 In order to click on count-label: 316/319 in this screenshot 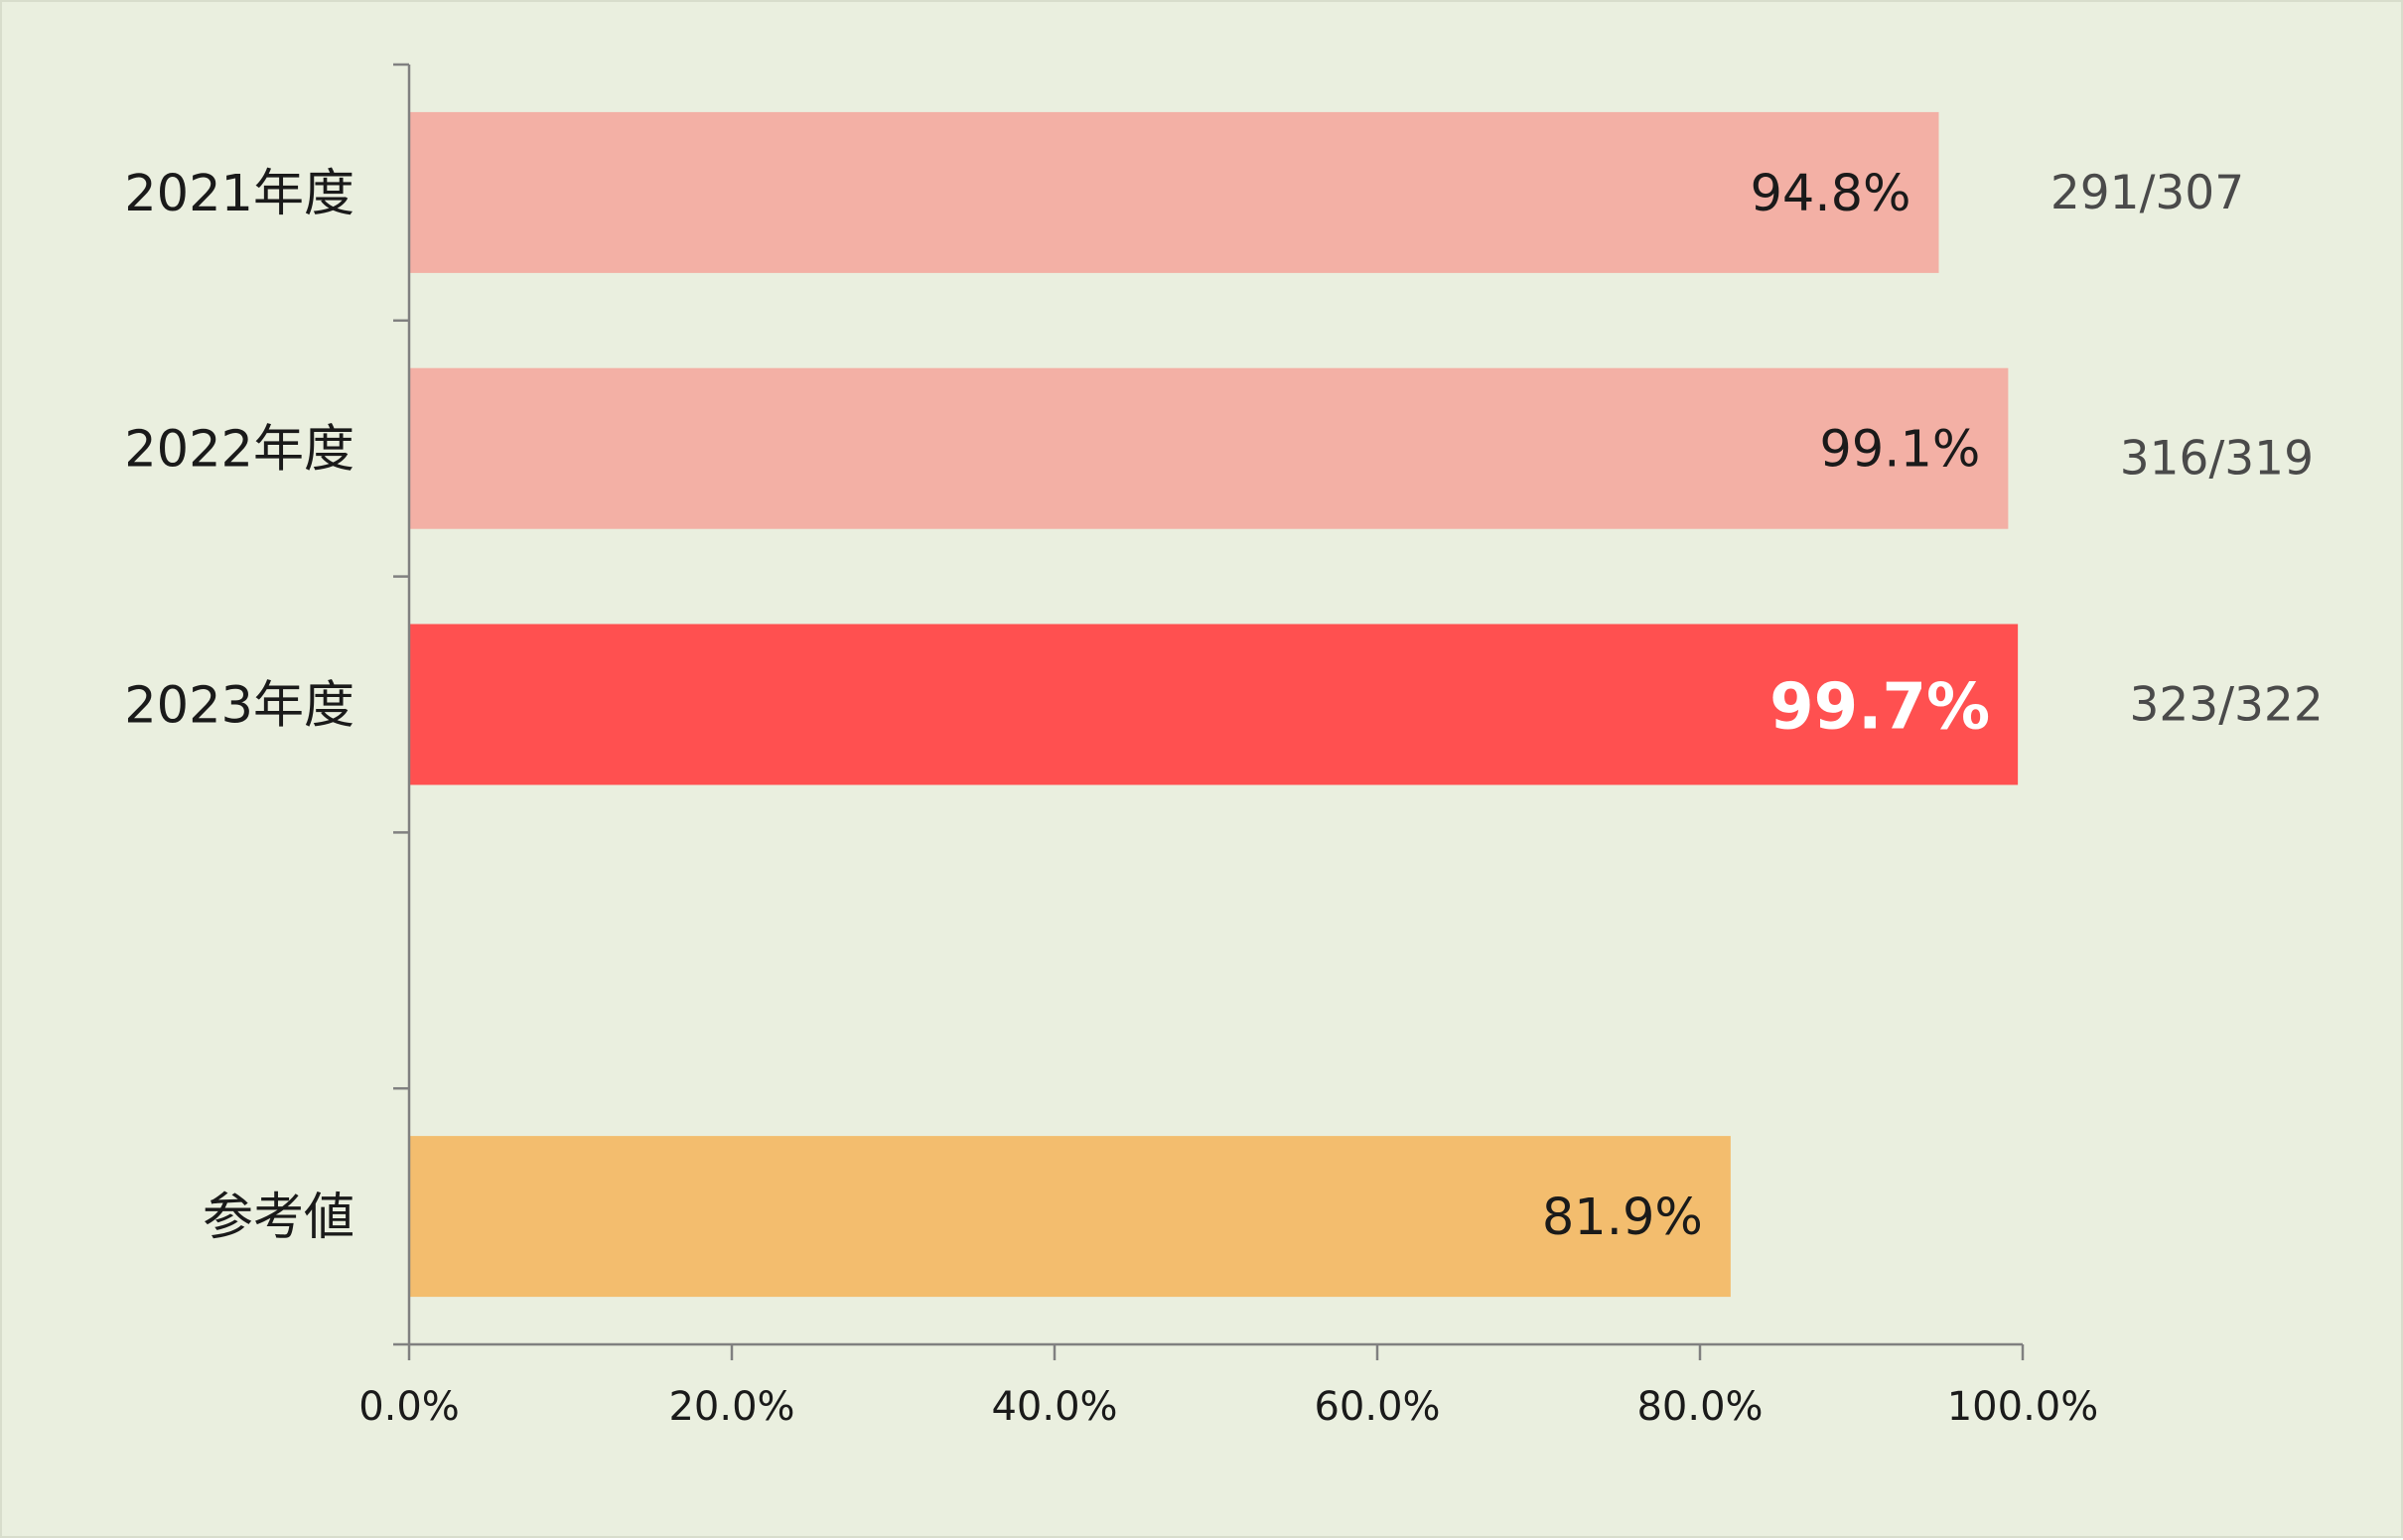, I will do `click(2217, 459)`.